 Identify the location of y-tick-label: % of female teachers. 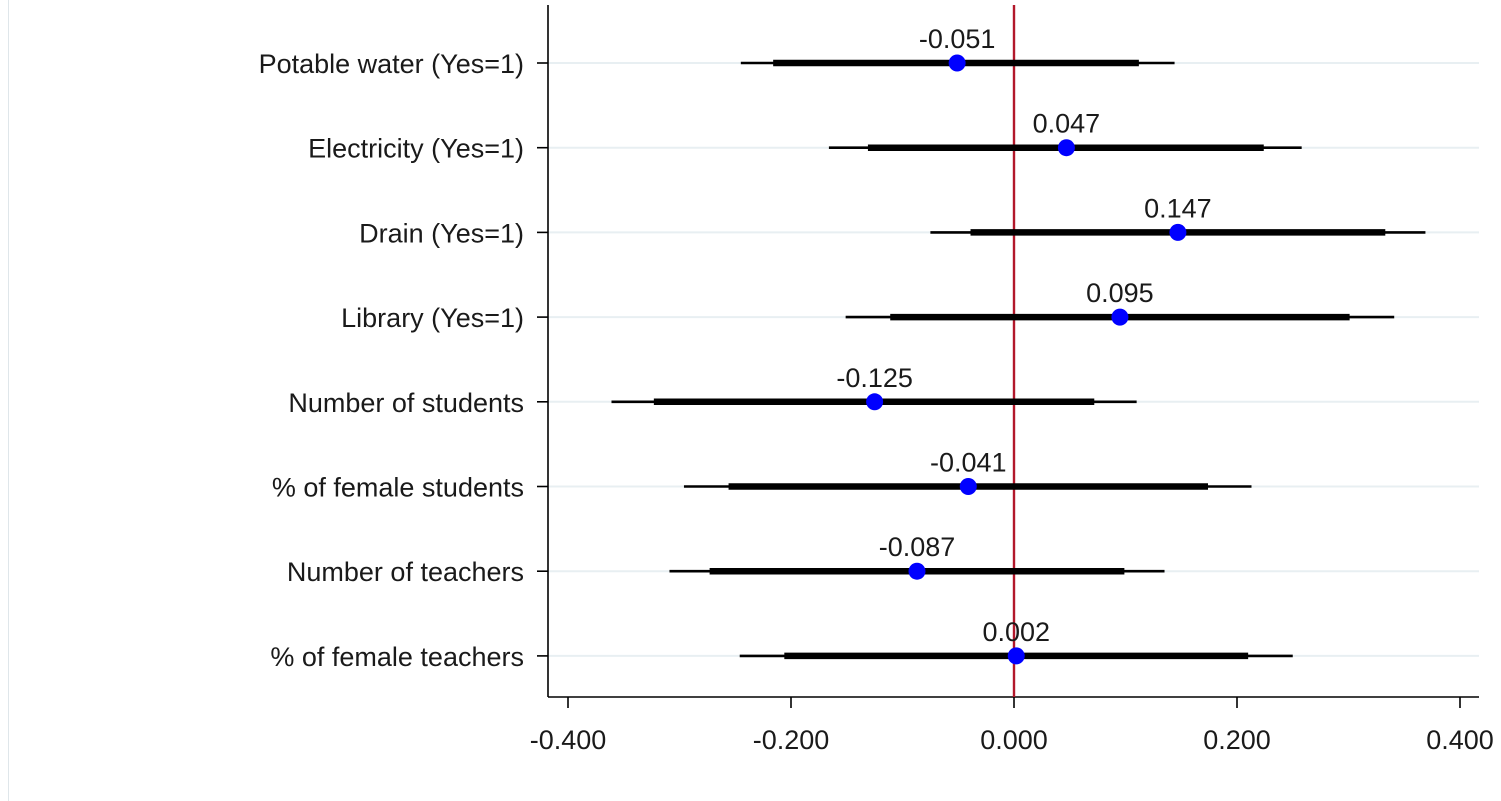
(397, 657).